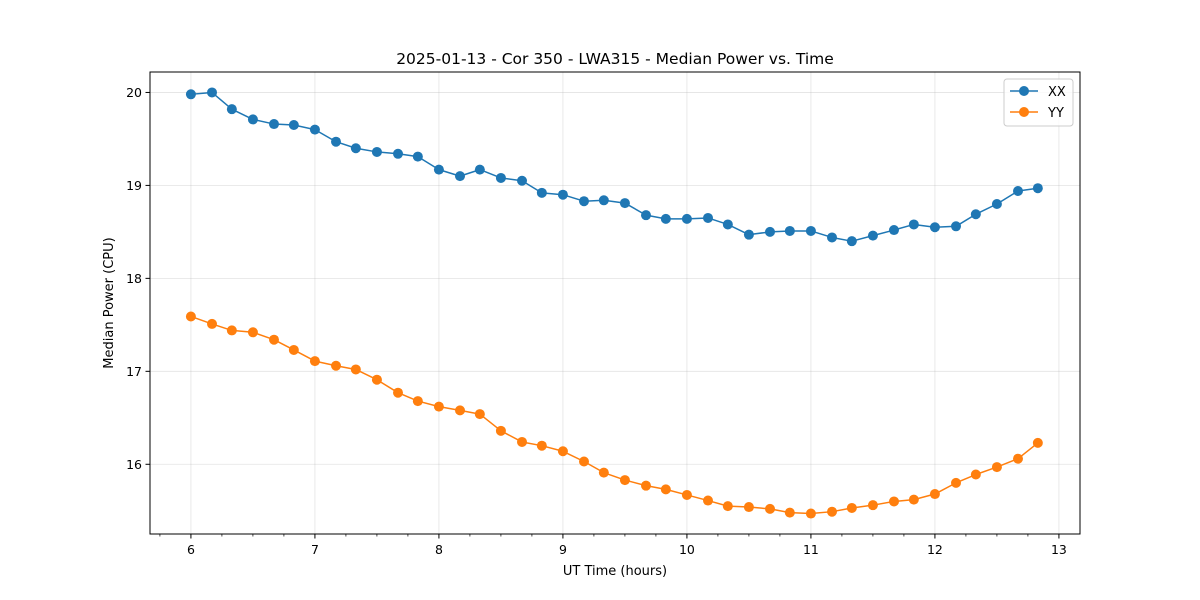  What do you see at coordinates (315, 549) in the screenshot?
I see `x-tick-label: 7` at bounding box center [315, 549].